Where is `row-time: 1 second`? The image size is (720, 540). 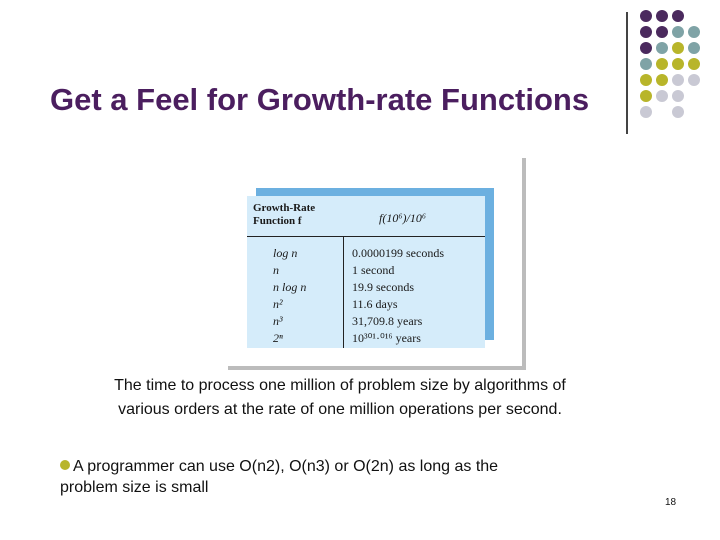
row-time: 1 second is located at coordinates (373, 270).